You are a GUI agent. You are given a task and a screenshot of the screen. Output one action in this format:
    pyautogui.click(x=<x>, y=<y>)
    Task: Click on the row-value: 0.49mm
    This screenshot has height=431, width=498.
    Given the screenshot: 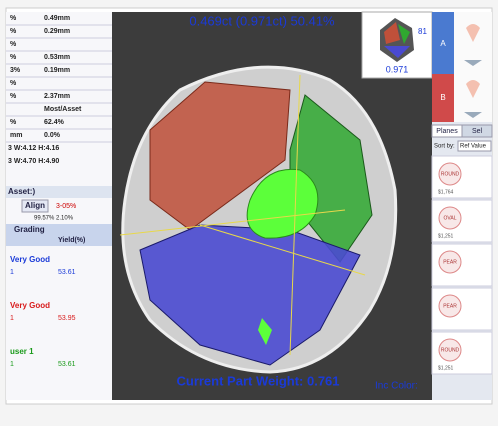 What is the action you would take?
    pyautogui.click(x=57, y=18)
    